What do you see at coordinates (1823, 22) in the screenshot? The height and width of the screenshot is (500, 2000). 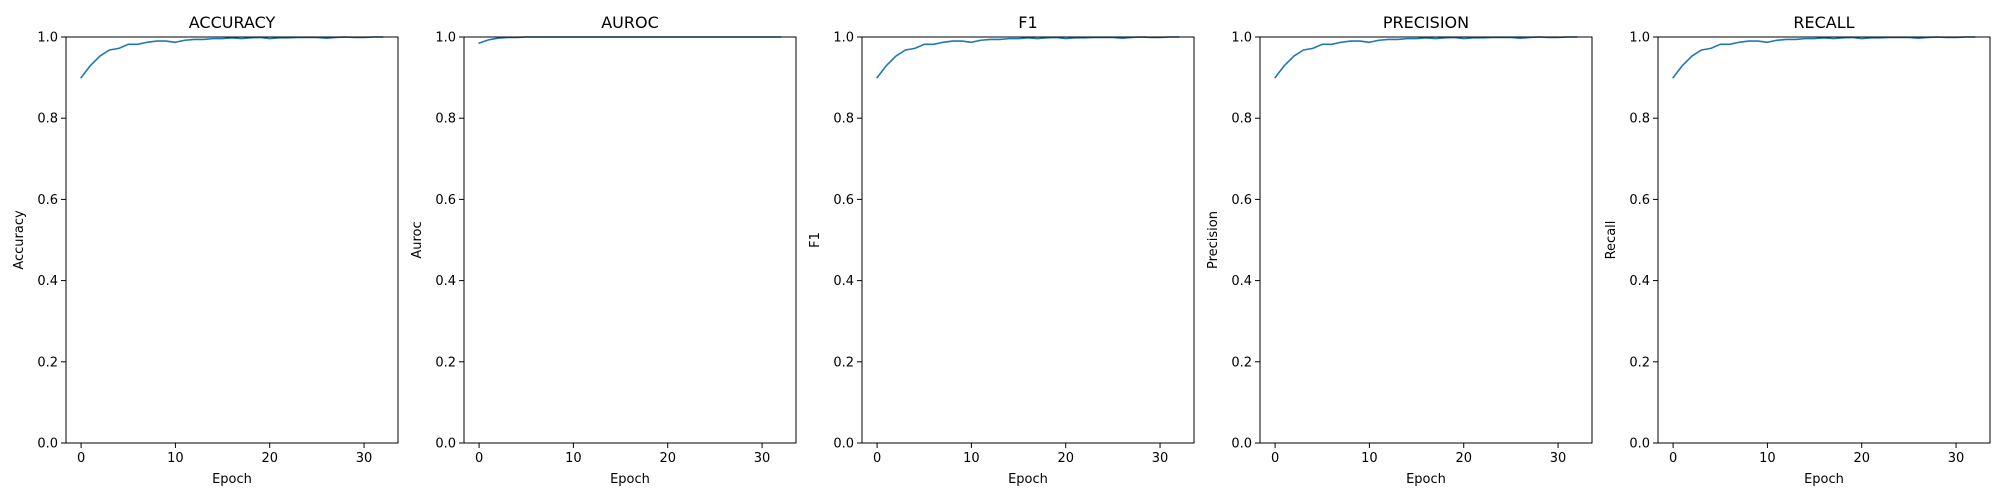 I see `chart-title: RECALL` at bounding box center [1823, 22].